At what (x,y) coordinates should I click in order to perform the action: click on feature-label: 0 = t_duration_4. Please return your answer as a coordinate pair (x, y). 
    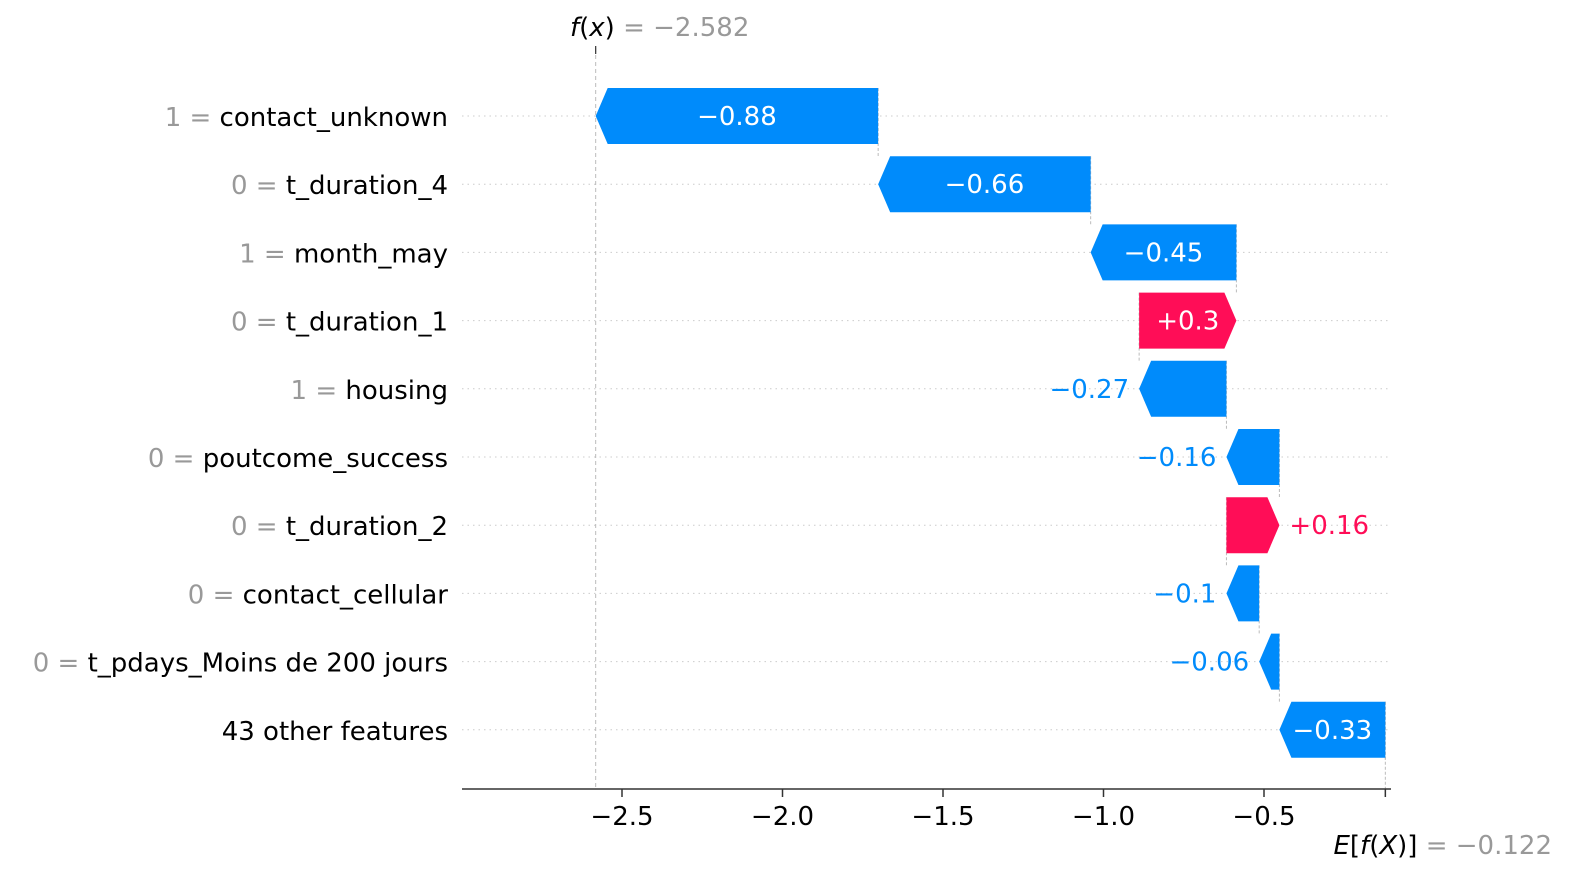
    Looking at the image, I should click on (339, 186).